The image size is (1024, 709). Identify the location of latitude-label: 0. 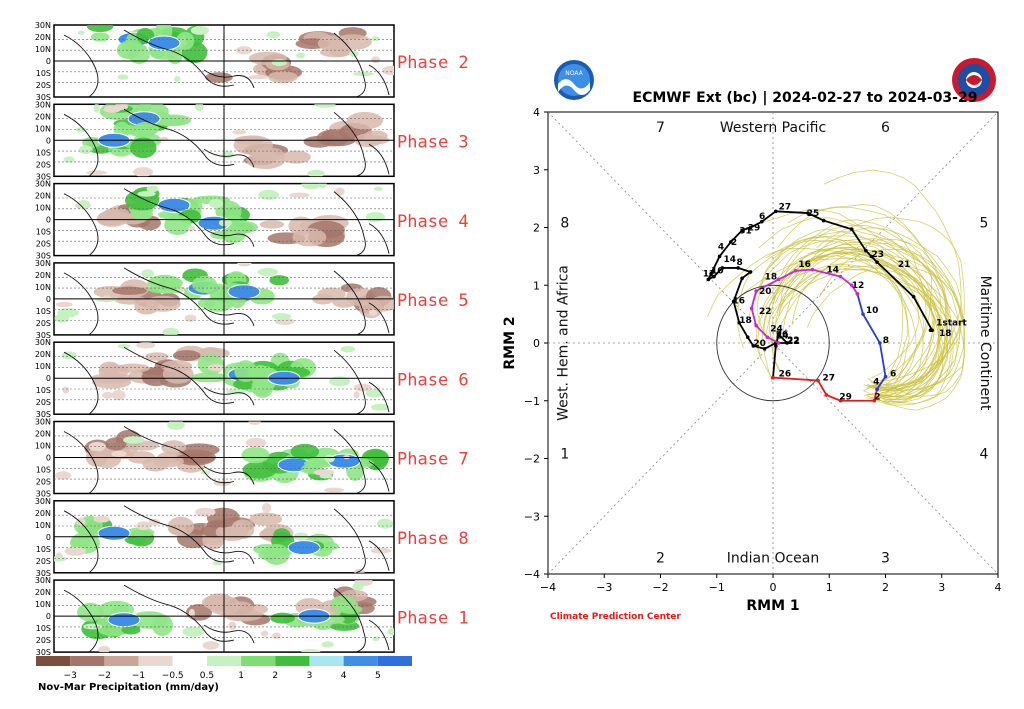
(48, 616).